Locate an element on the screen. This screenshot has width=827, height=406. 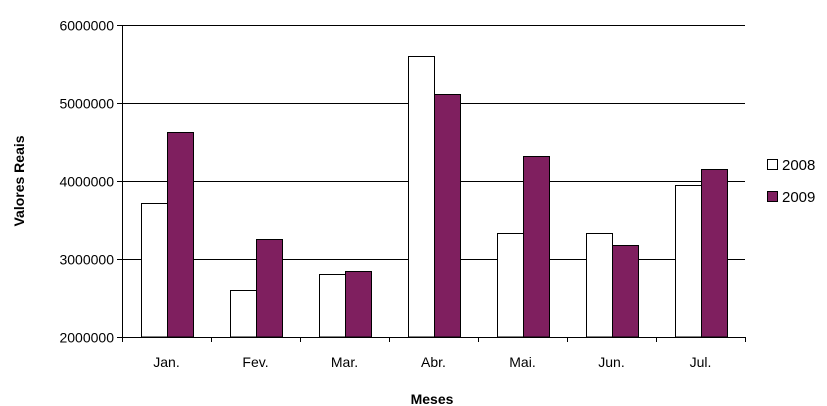
bar-2008-fev is located at coordinates (243, 314).